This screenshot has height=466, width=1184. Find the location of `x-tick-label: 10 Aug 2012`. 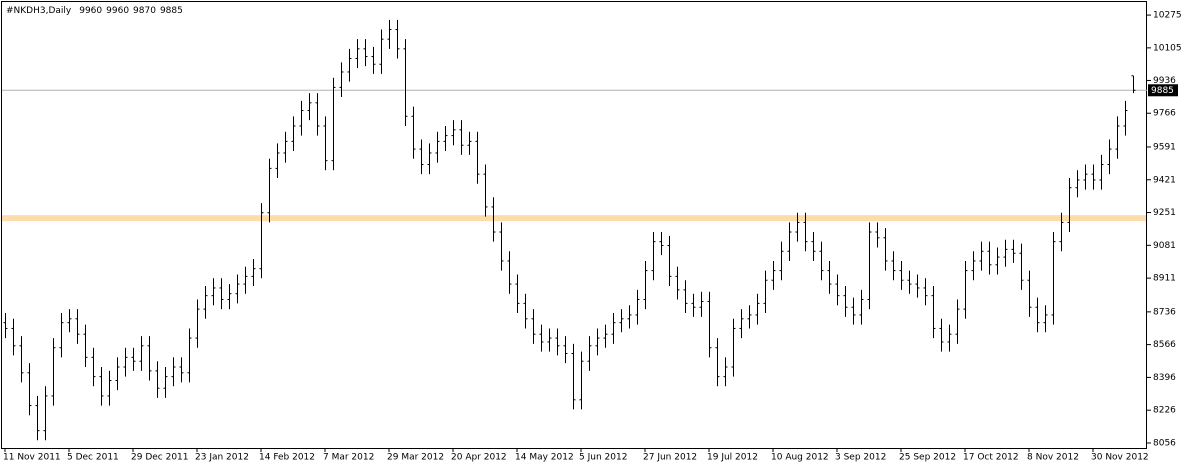

x-tick-label: 10 Aug 2012 is located at coordinates (800, 458).